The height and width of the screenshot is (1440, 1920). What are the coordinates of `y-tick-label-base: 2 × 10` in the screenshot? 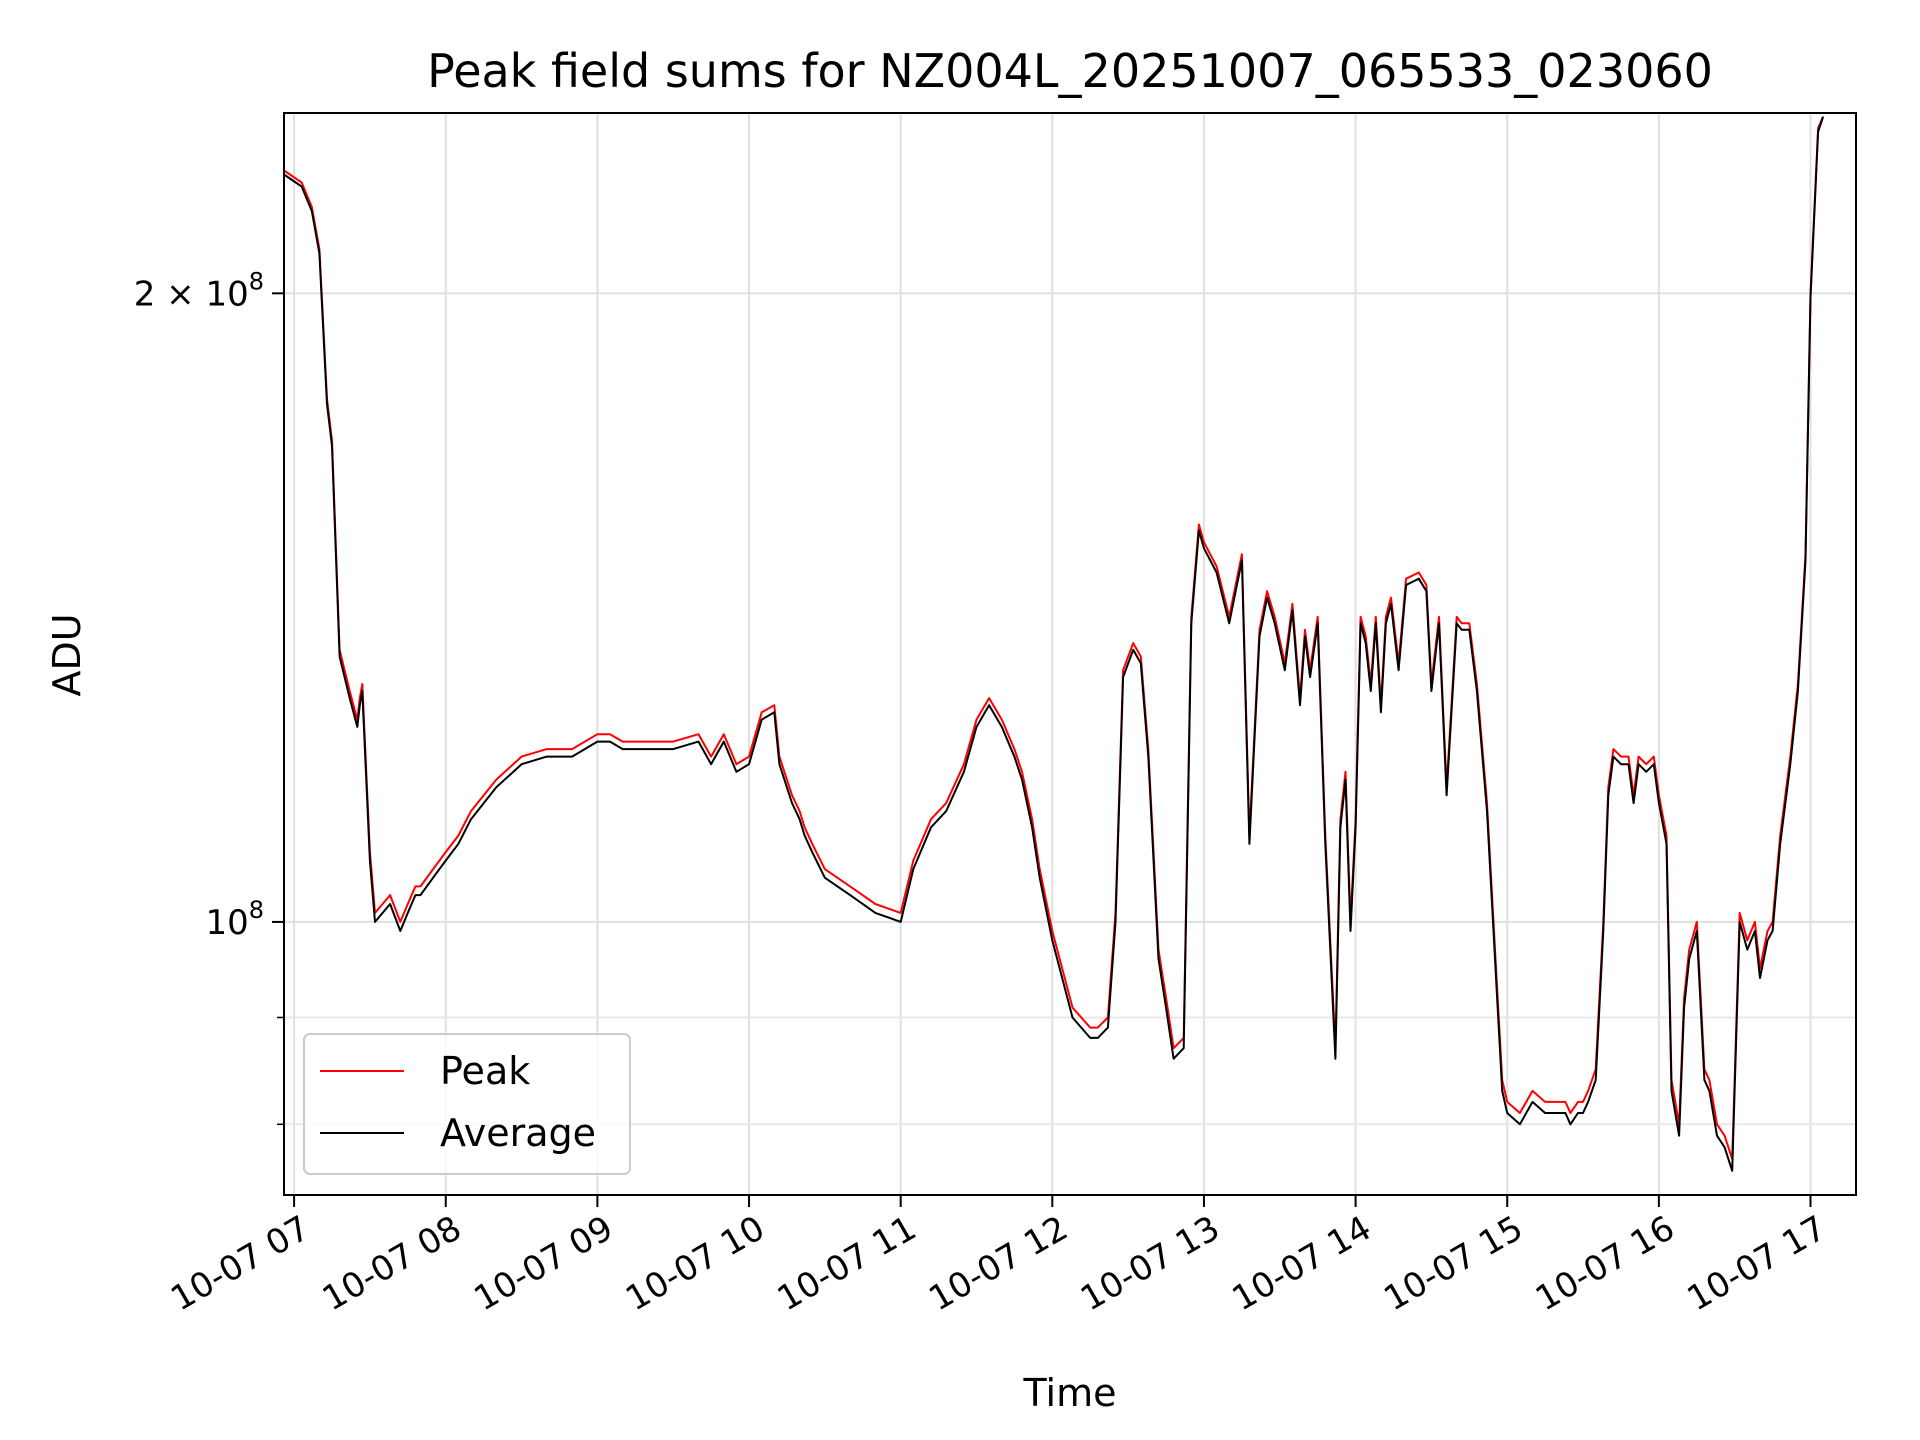 It's located at (191, 294).